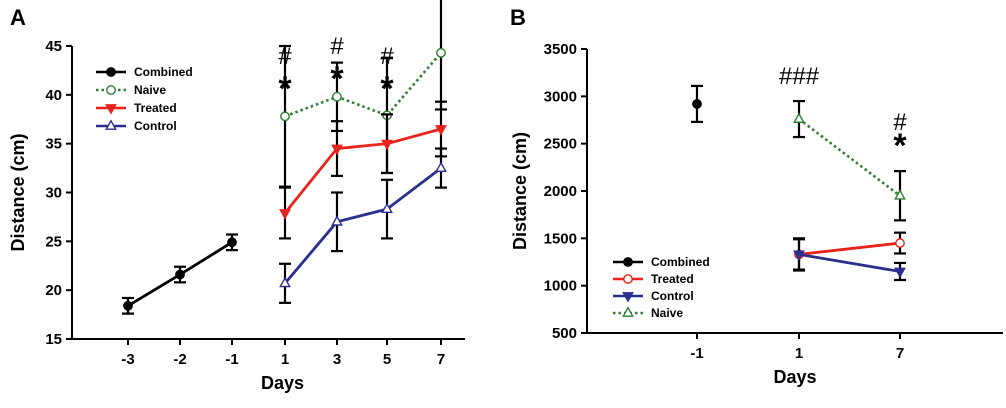  I want to click on panel-a-y-tick-label: 25, so click(53, 241).